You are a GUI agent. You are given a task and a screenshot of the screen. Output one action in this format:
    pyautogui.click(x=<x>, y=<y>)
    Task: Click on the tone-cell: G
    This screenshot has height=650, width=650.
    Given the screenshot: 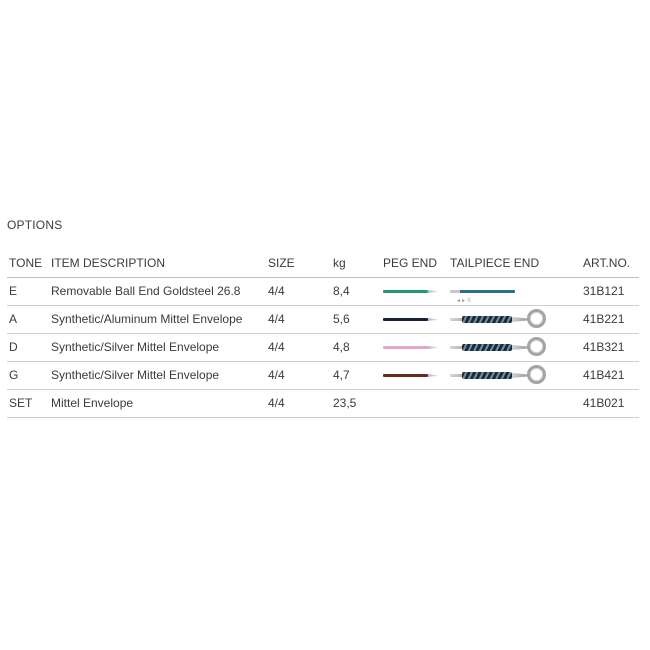 What is the action you would take?
    pyautogui.click(x=14, y=375)
    